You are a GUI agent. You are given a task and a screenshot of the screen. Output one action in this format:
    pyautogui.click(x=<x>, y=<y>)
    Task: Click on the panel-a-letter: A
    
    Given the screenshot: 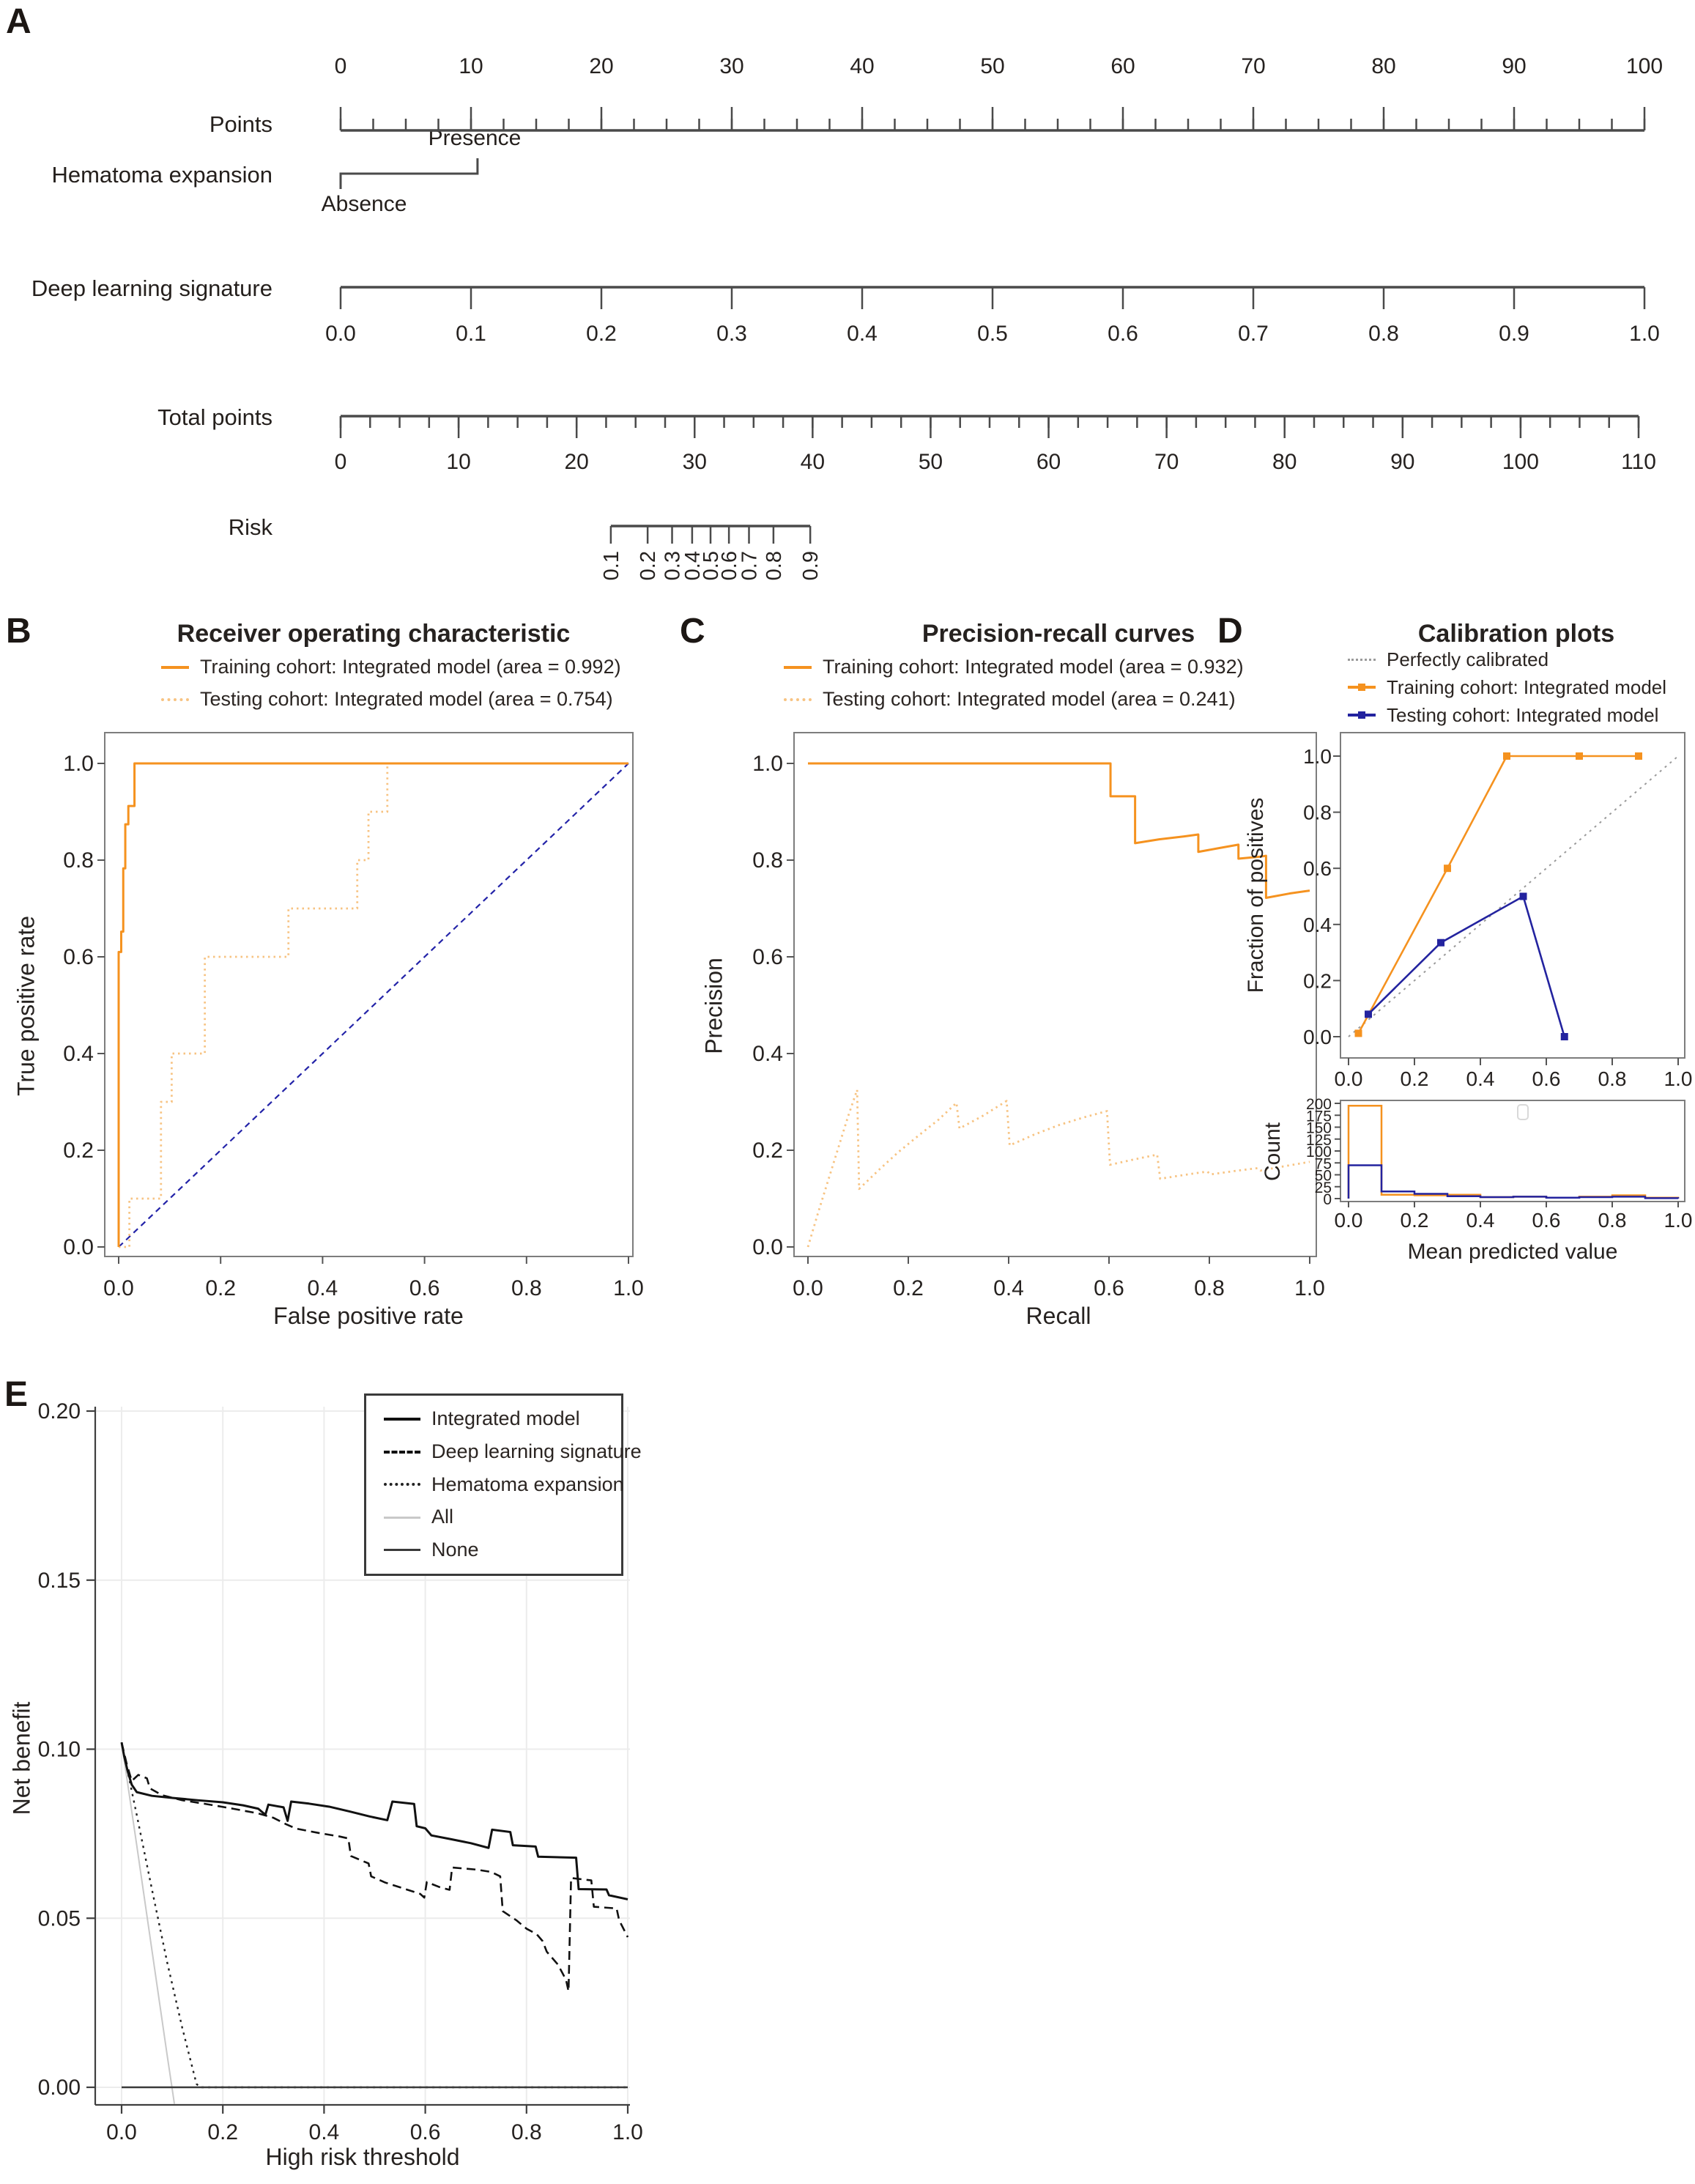 What is the action you would take?
    pyautogui.click(x=18, y=21)
    